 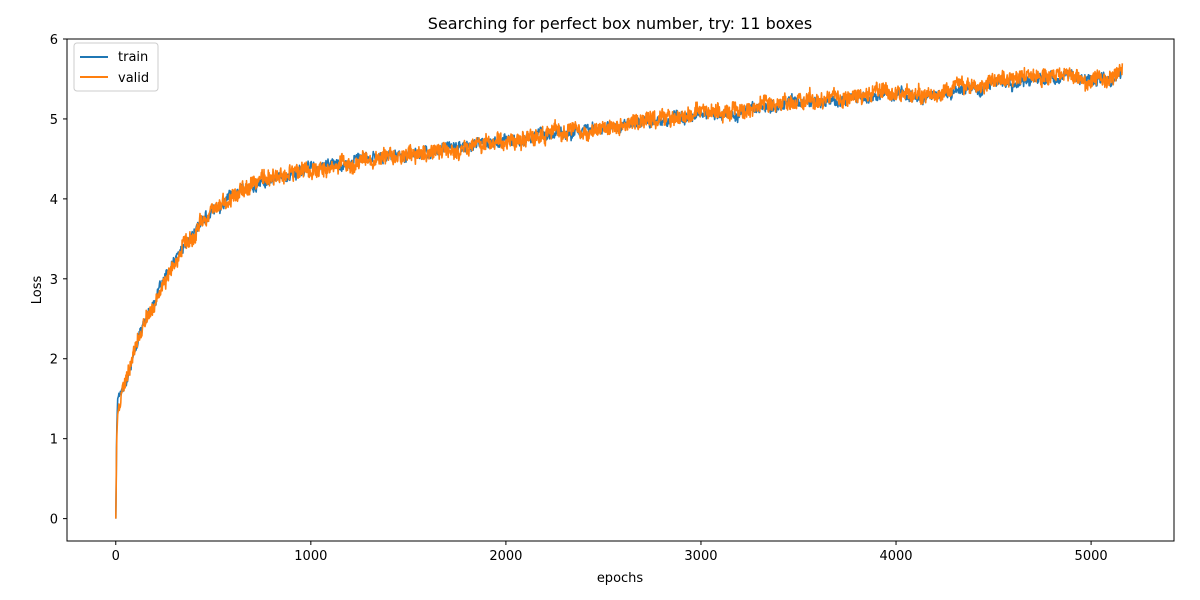 What do you see at coordinates (610, 552) in the screenshot?
I see `x-axis: 0 1000 2000 3000 4000 5000` at bounding box center [610, 552].